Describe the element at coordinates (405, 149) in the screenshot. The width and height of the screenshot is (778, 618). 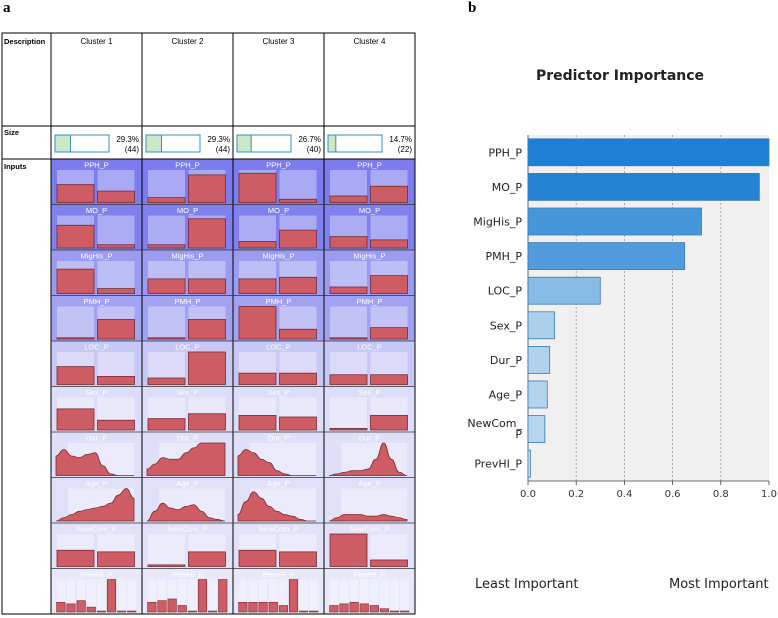
I see `size-count: (22)` at that location.